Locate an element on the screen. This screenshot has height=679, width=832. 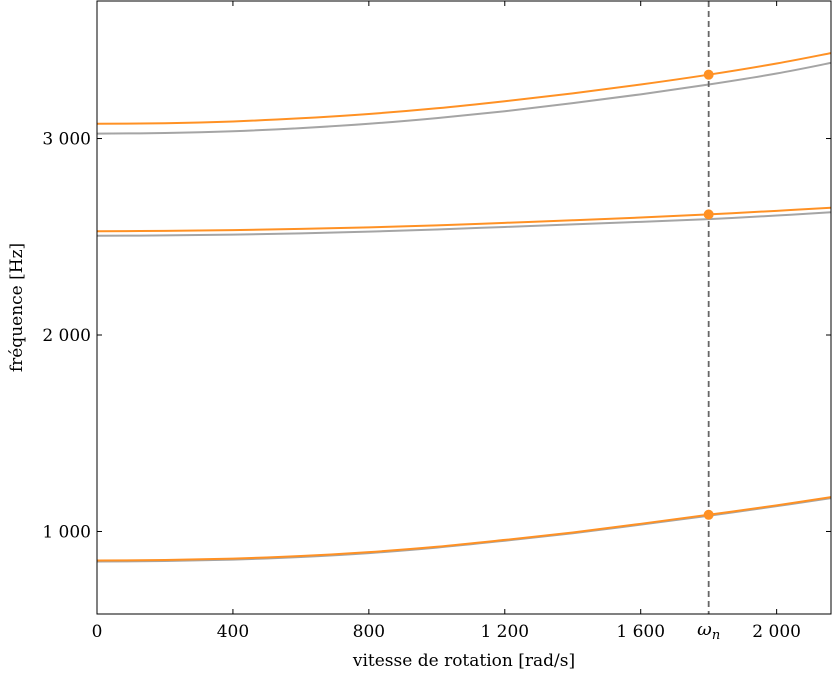
x-axis-title: vitesse de rotation [rad/s] is located at coordinates (463, 661).